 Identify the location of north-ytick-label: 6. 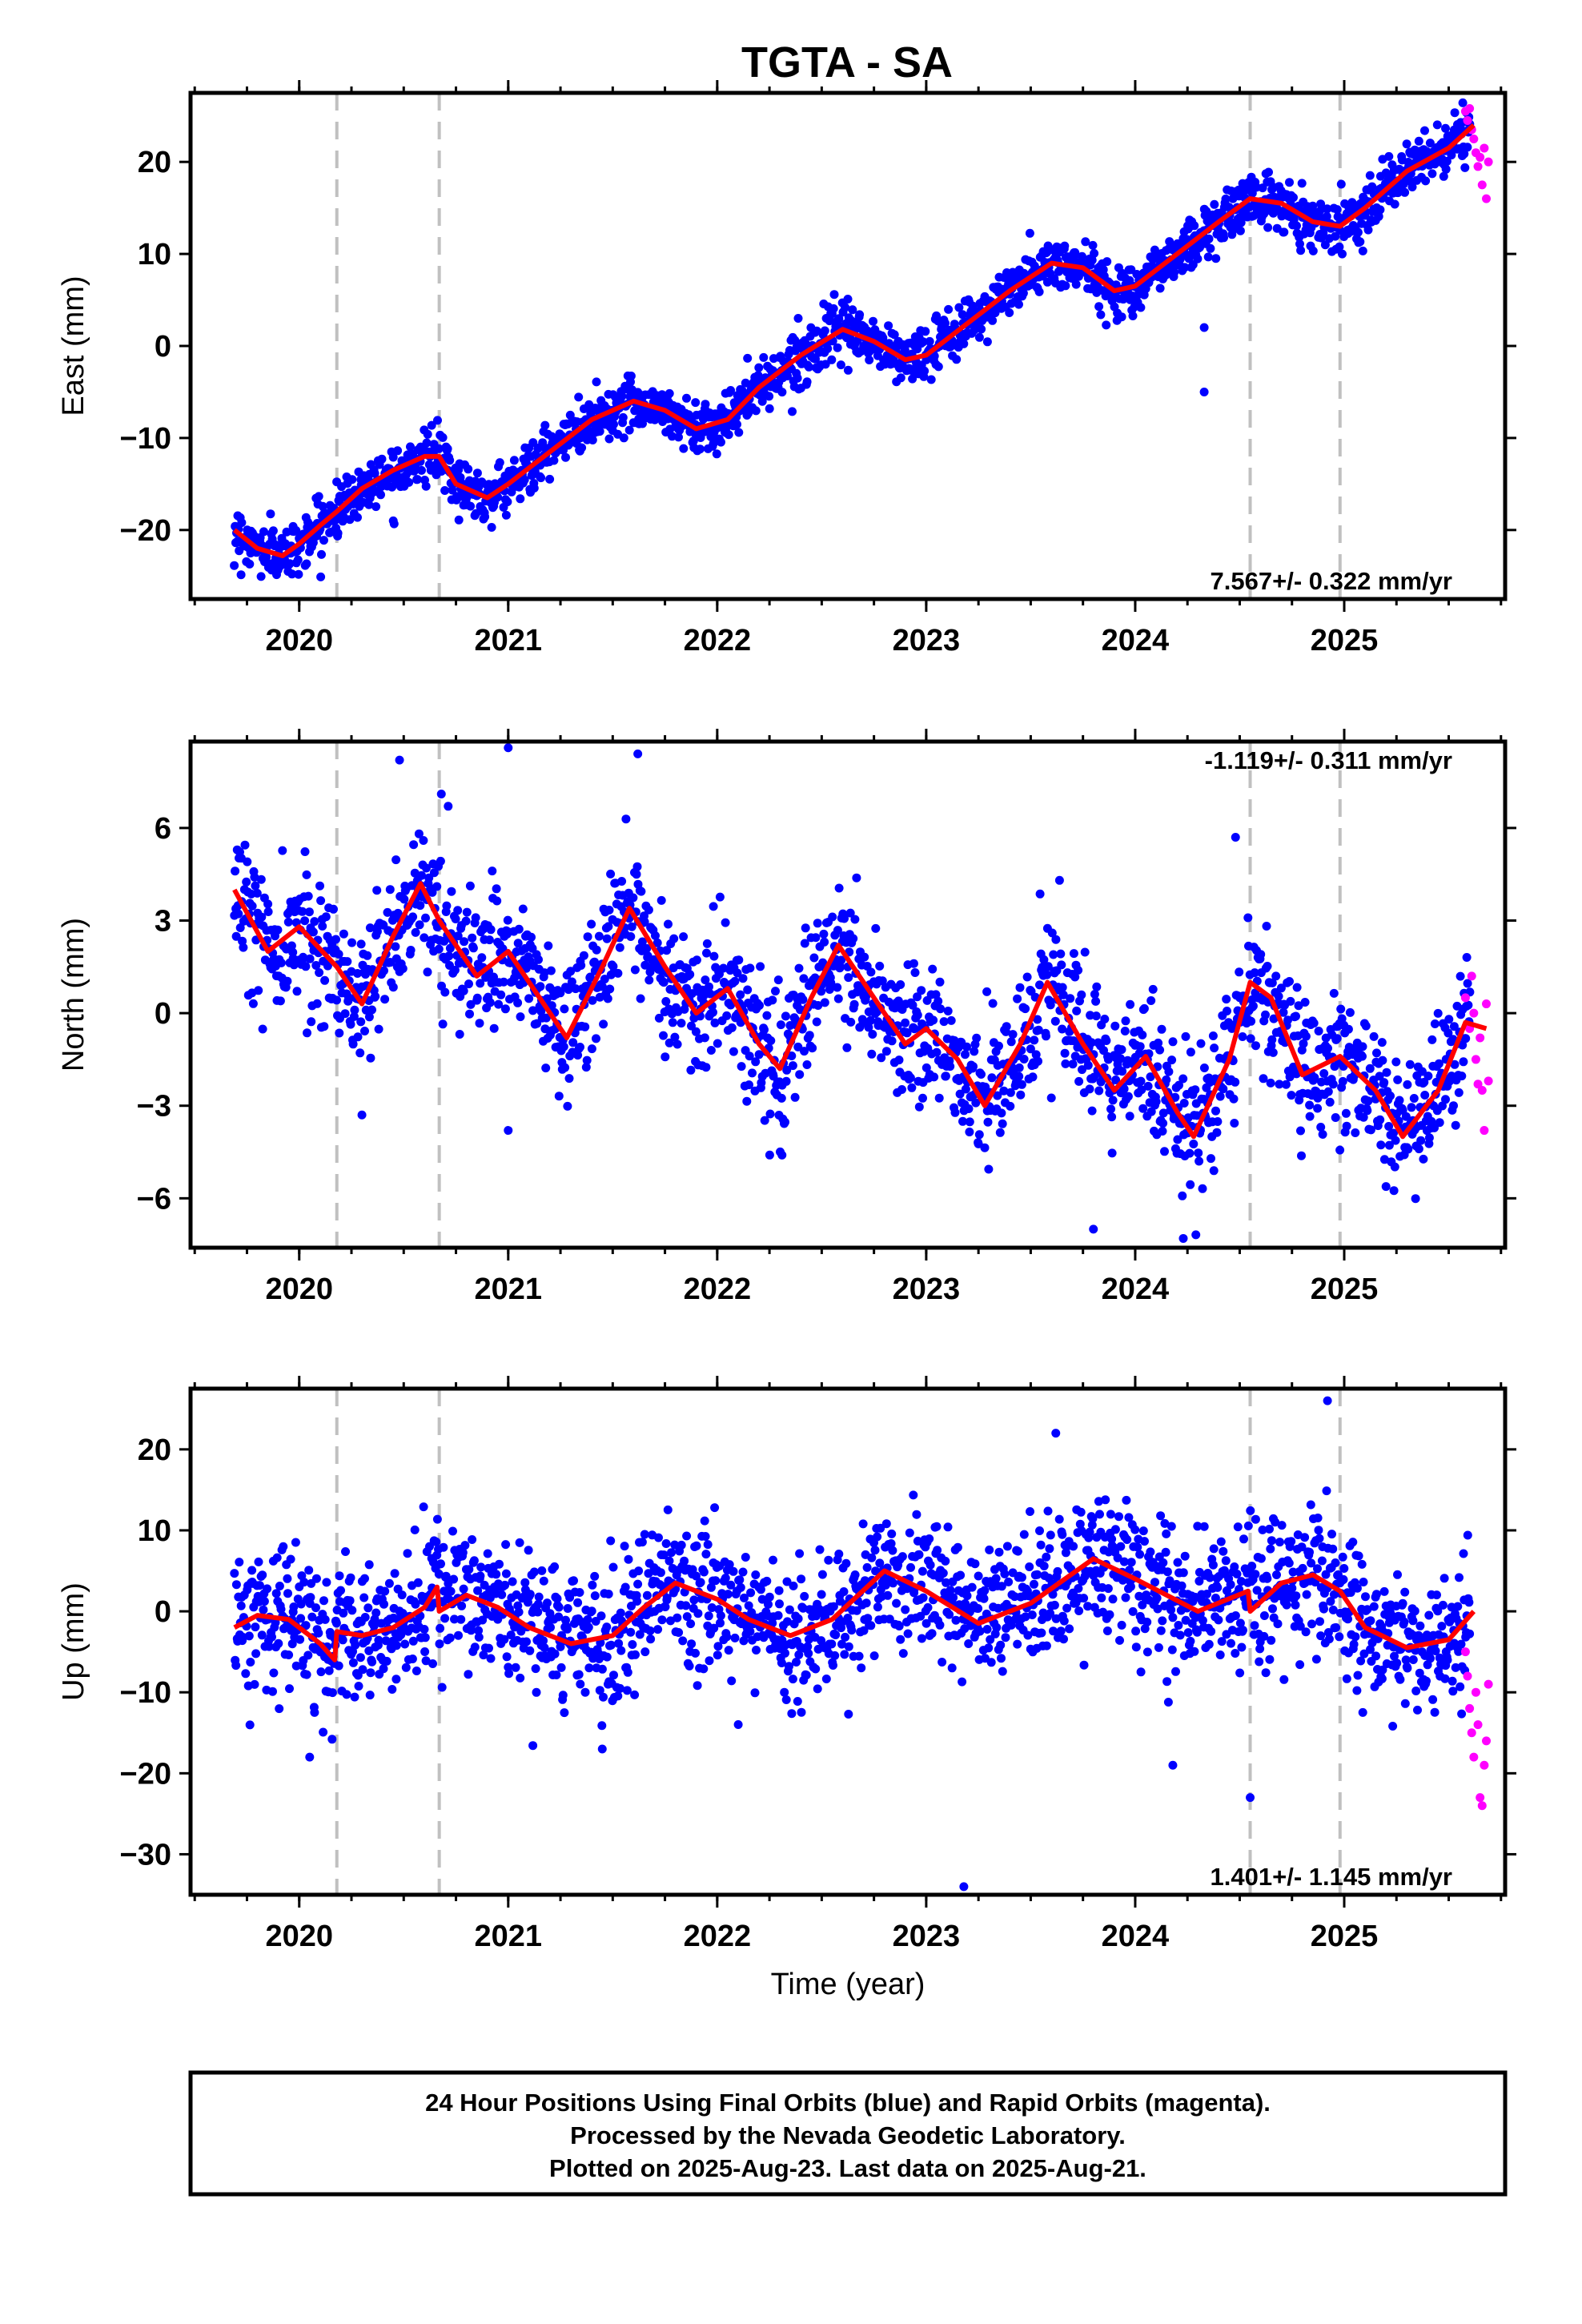
(163, 829).